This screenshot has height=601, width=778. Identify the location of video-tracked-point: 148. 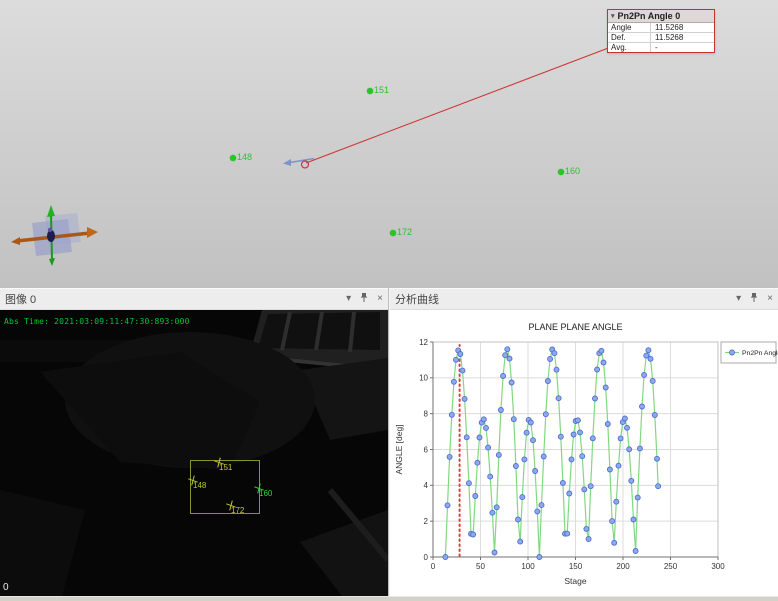
(197, 482).